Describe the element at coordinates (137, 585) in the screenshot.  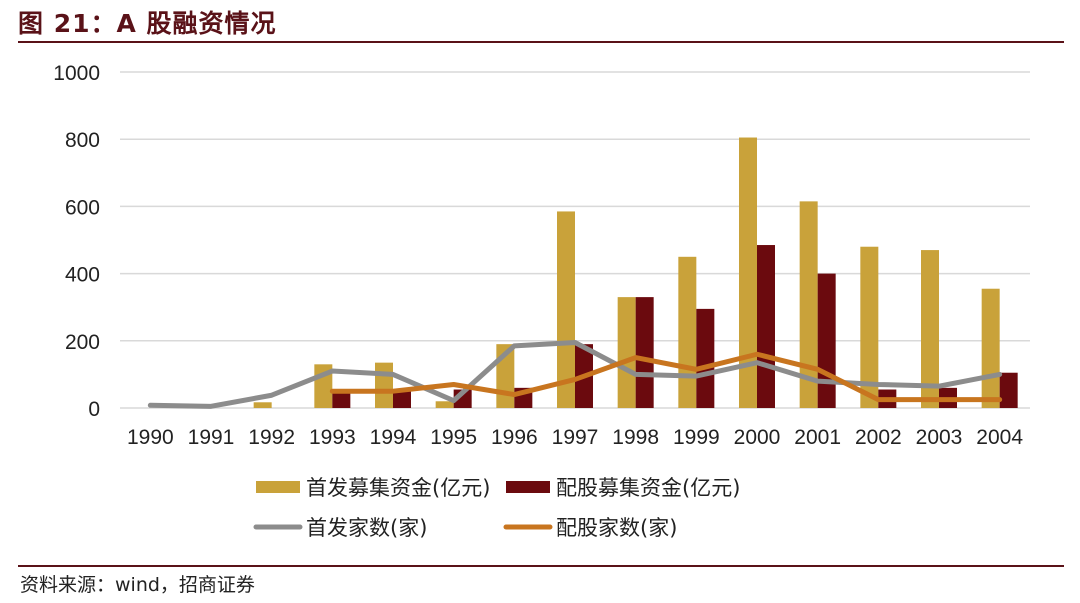
I see `source-note: 资料来源：wind，招商证券` at that location.